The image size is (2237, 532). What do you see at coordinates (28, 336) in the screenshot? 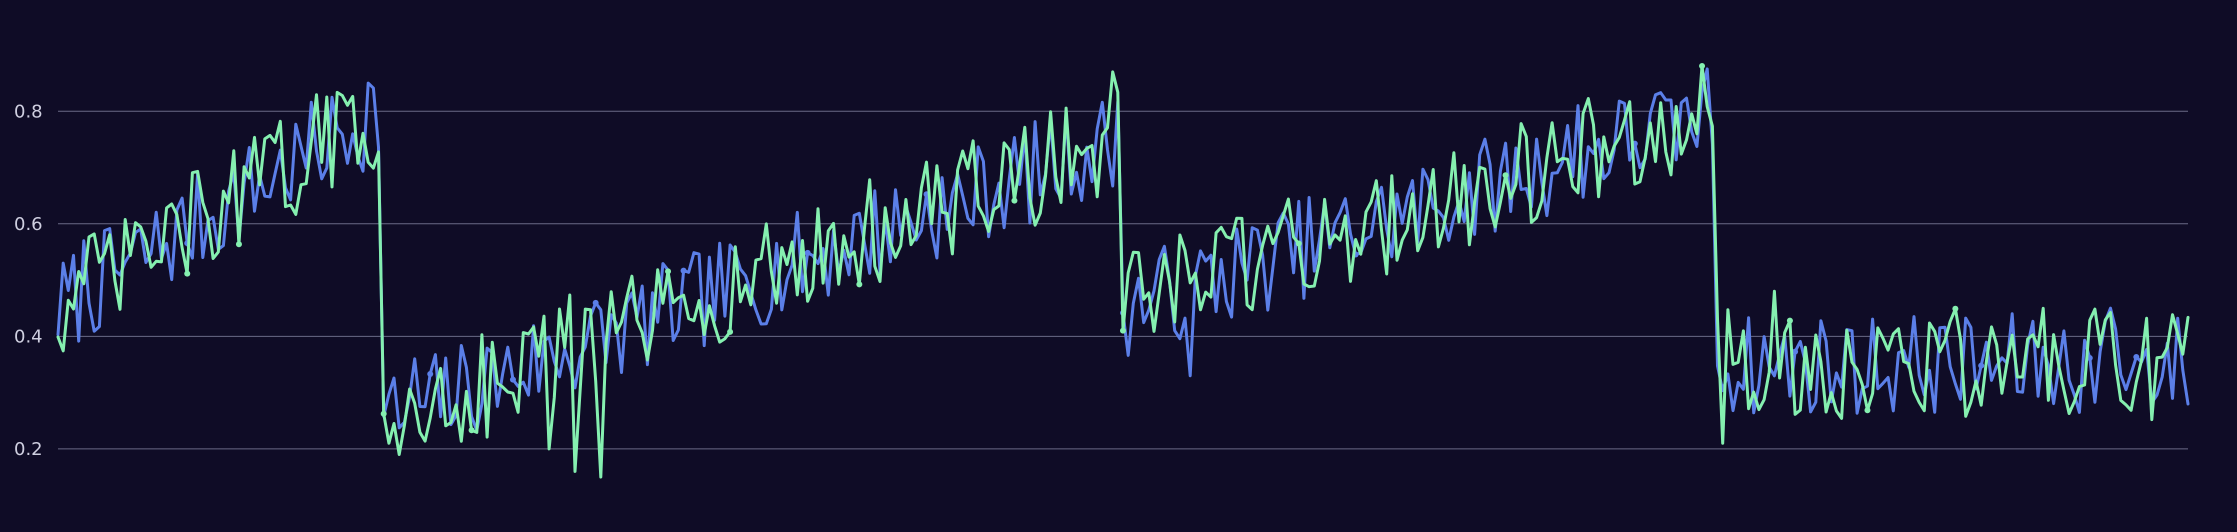
I see `y-tick-label: 0.4` at bounding box center [28, 336].